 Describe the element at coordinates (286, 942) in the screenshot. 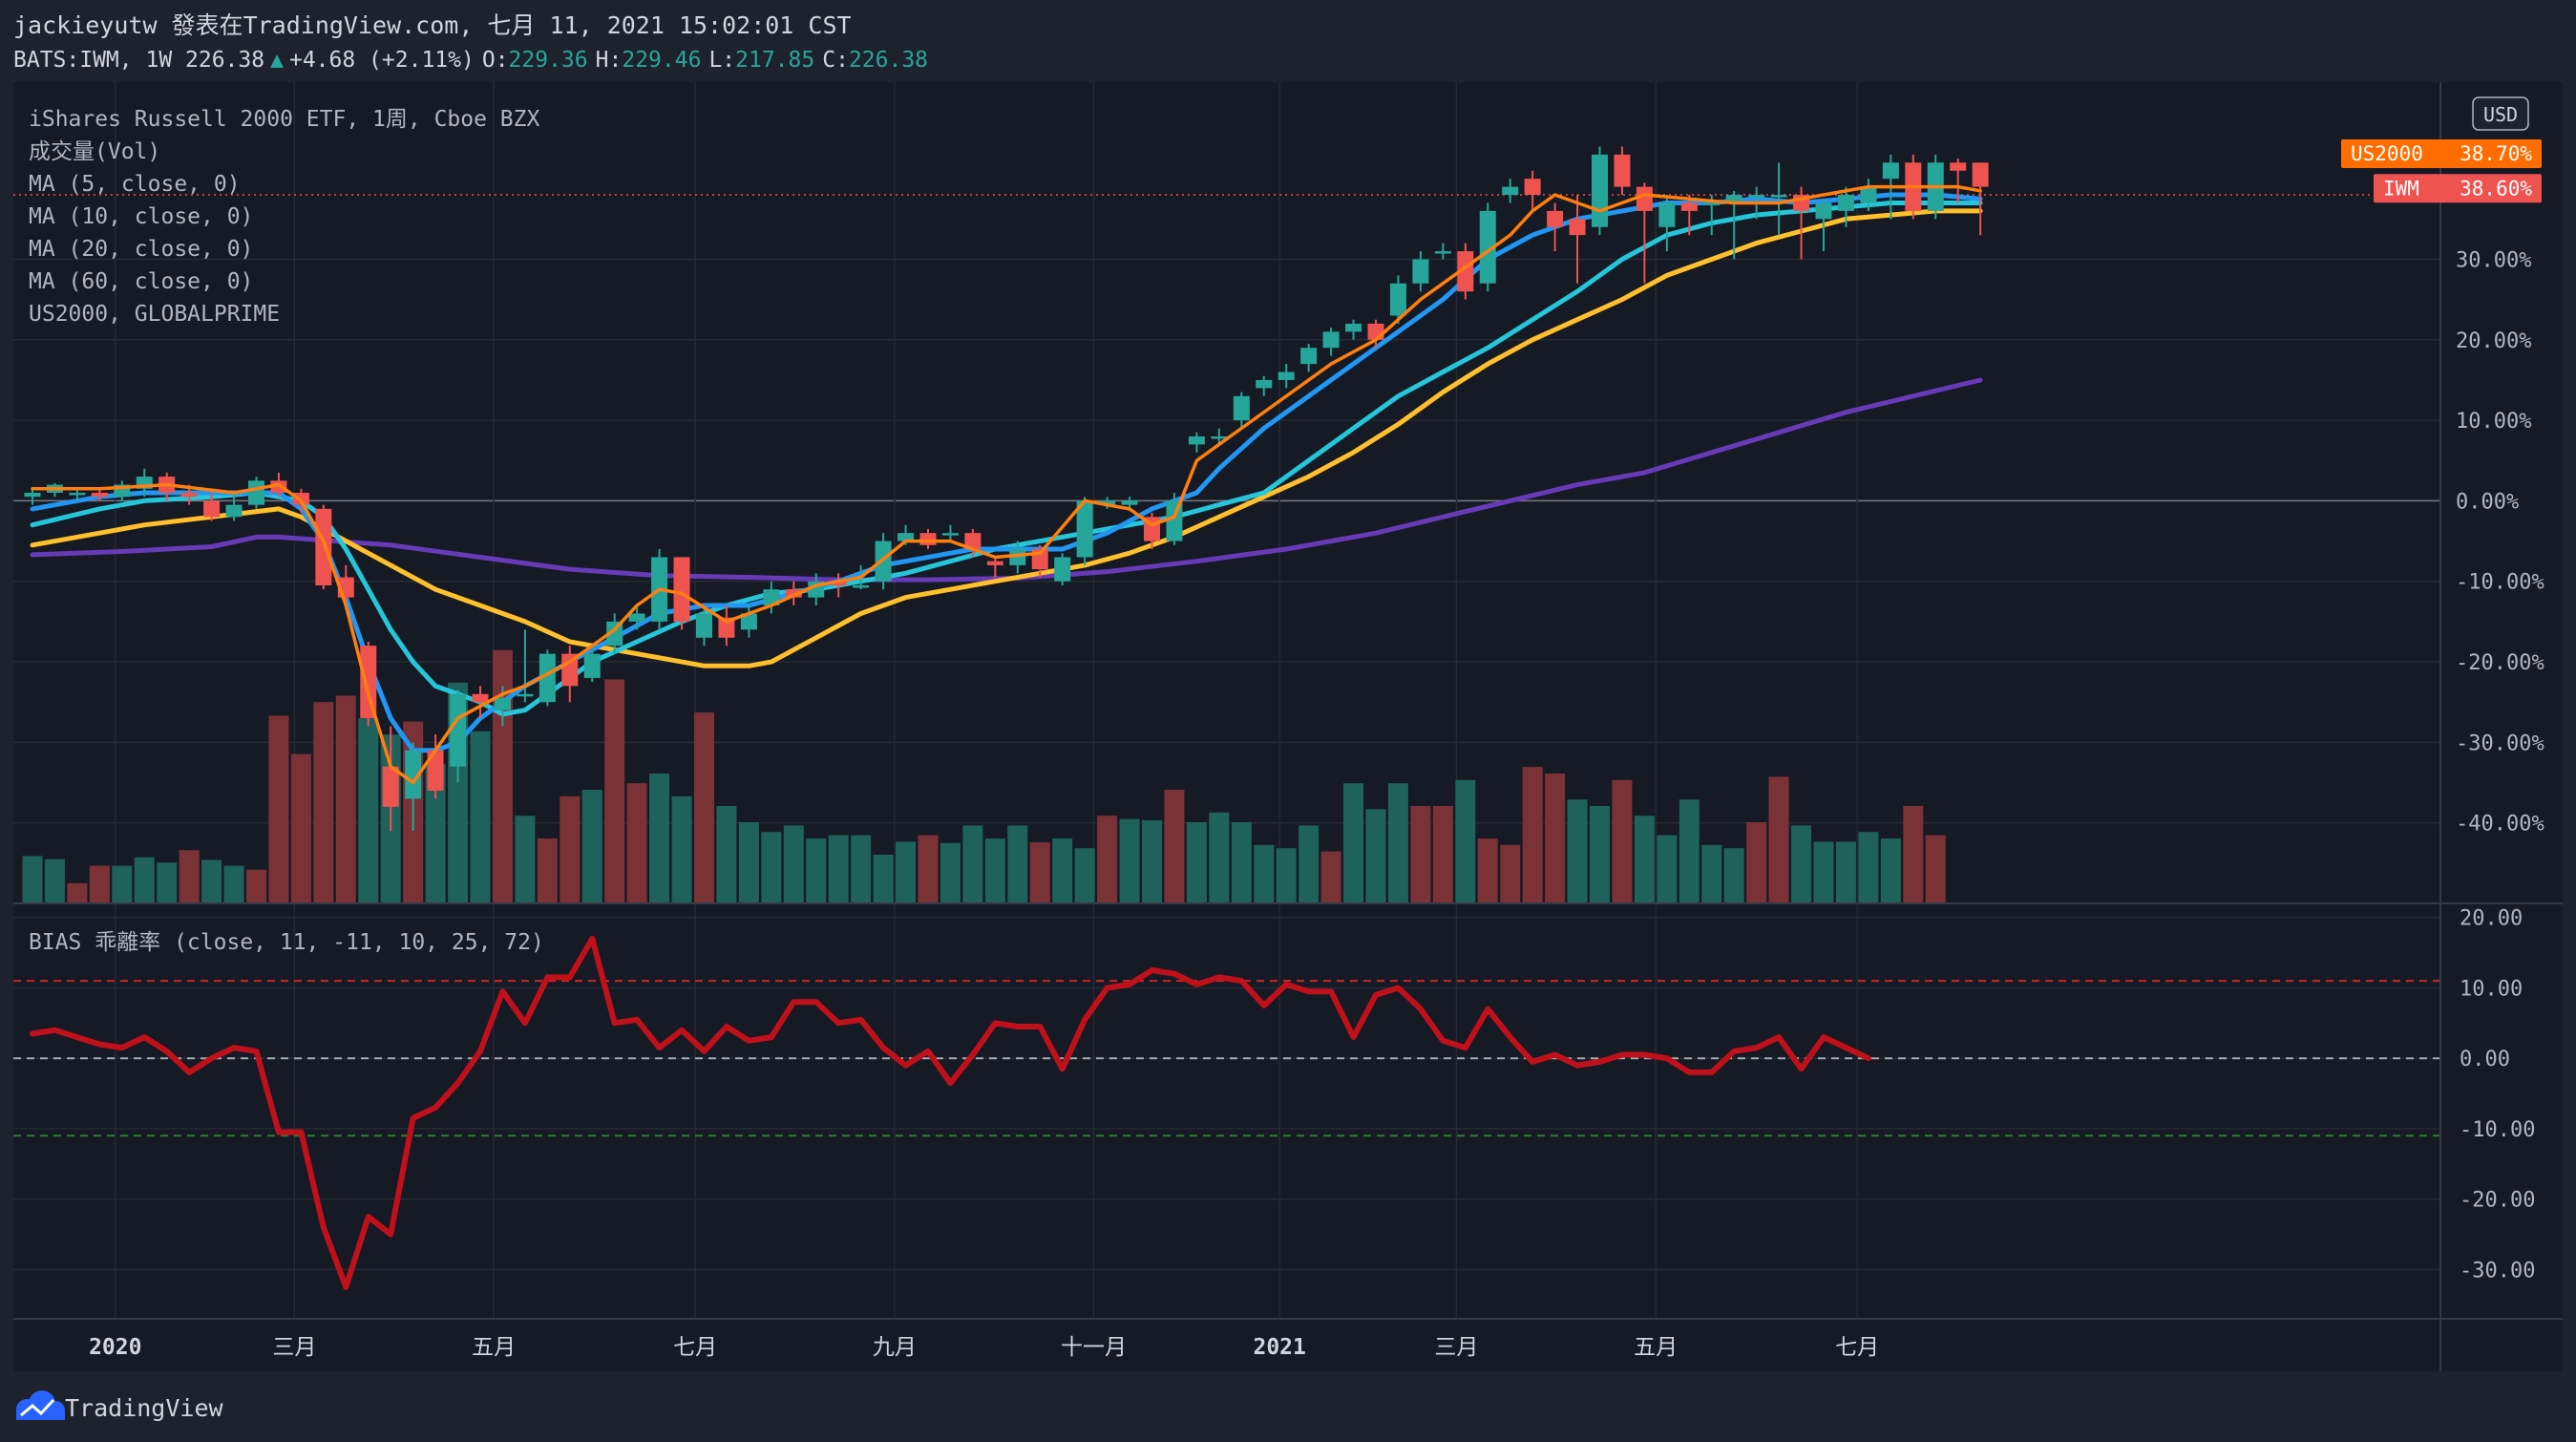

I see `legend-bias: BIAS 乖離率 (close, 11, -11, 10, 25, 72)` at that location.